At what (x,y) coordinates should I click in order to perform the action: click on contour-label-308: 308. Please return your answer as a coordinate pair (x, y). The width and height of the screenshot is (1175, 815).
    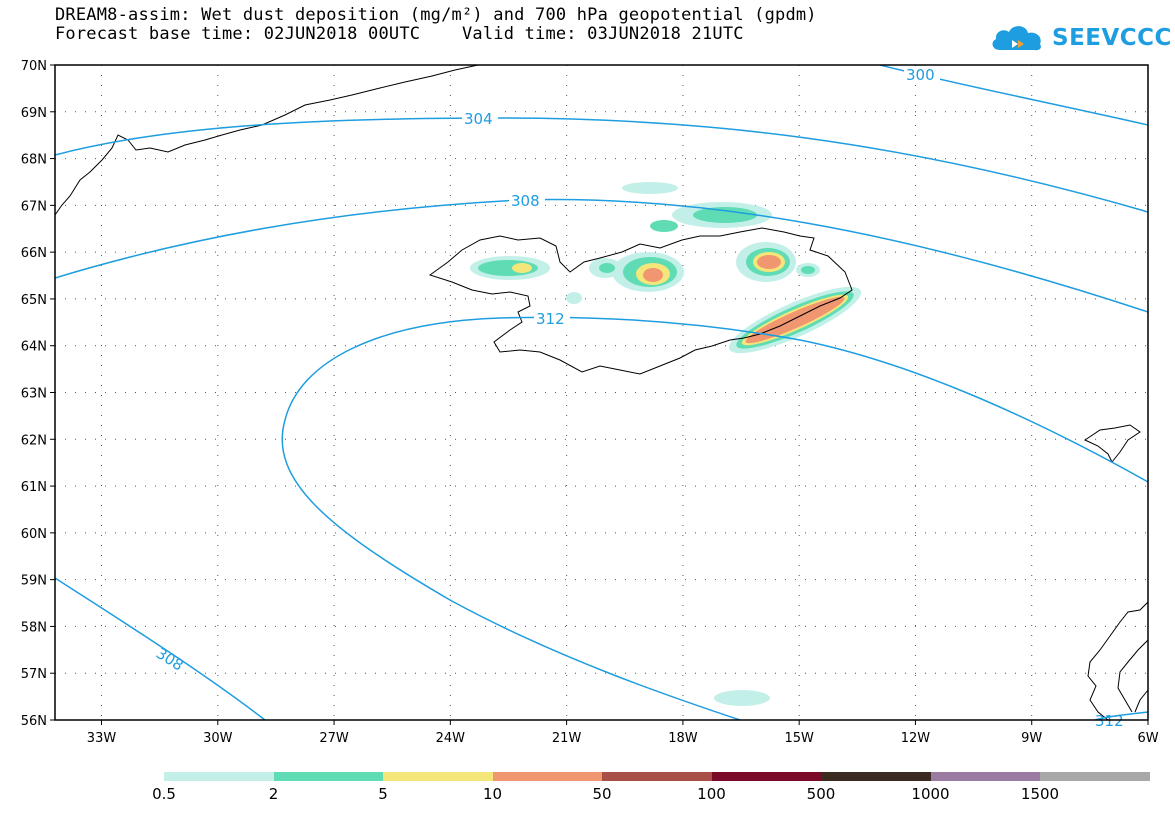
    Looking at the image, I should click on (525, 201).